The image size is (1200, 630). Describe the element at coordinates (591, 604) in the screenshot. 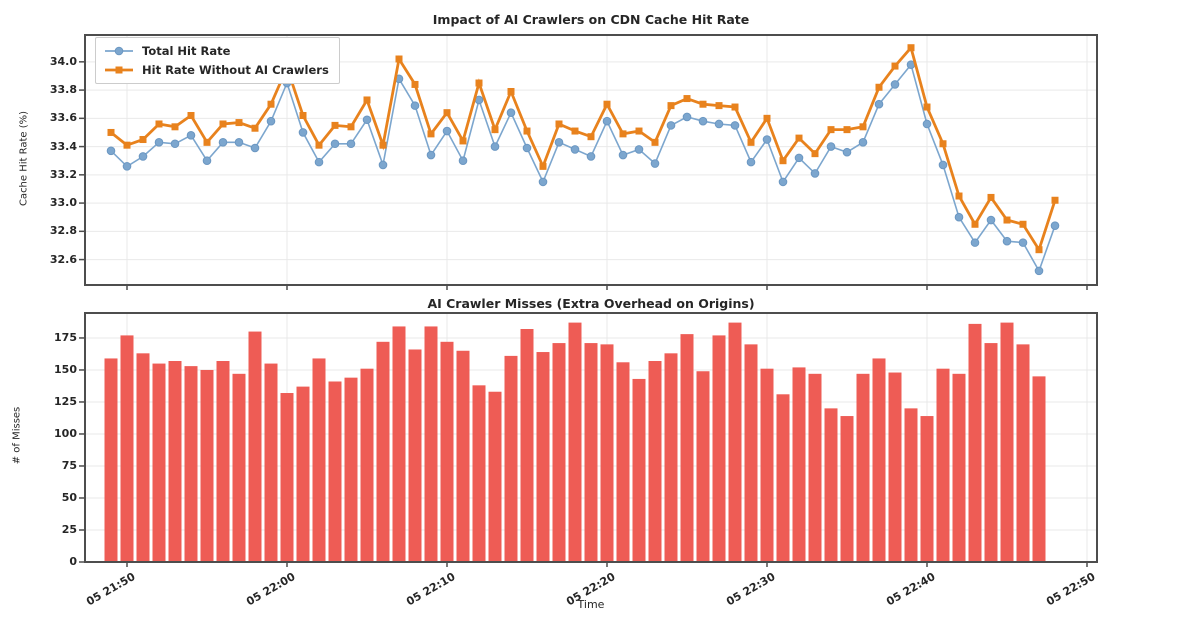

I see `x-axis-label: Time` at that location.